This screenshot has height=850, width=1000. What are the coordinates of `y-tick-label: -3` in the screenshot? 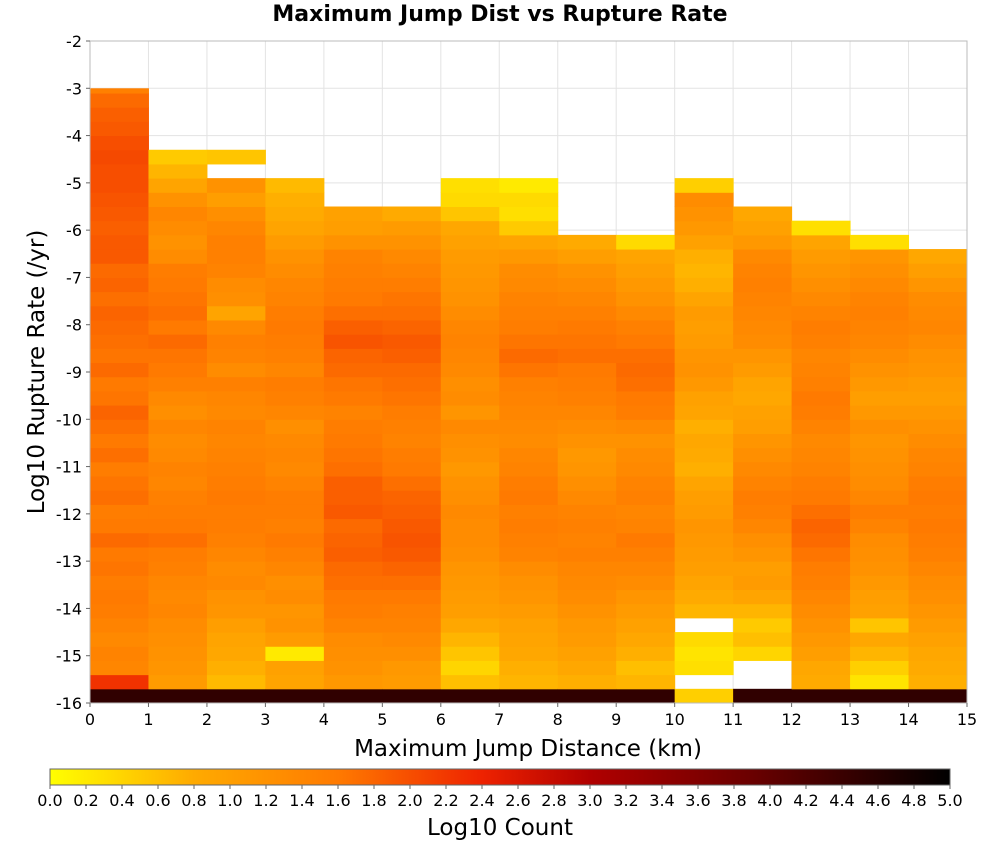 It's located at (74, 88).